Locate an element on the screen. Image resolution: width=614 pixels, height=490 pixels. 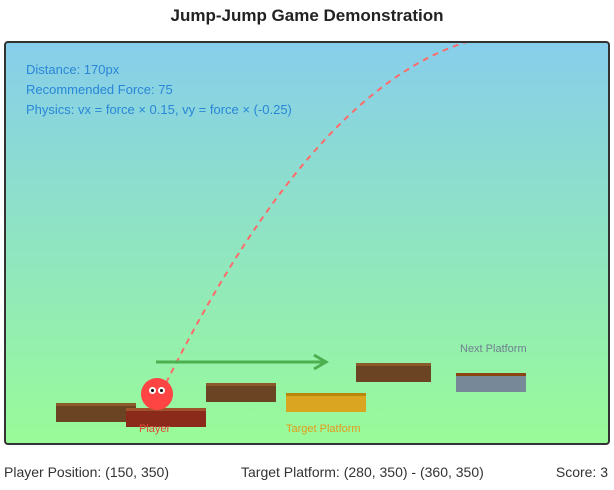
distance-readout: Distance: 170px is located at coordinates (73, 69).